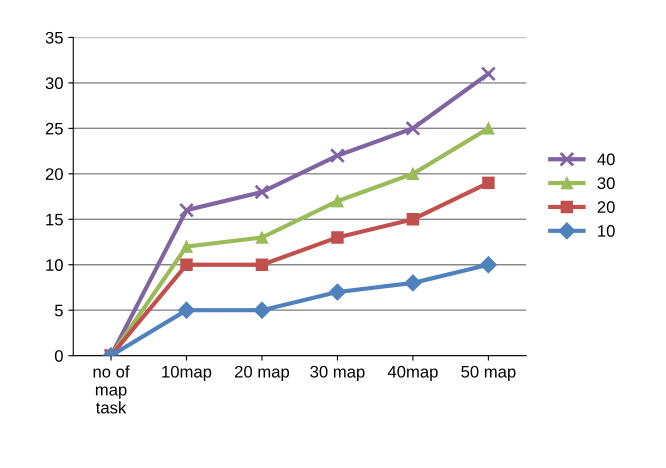  I want to click on y-tick-label: 25, so click(54, 128).